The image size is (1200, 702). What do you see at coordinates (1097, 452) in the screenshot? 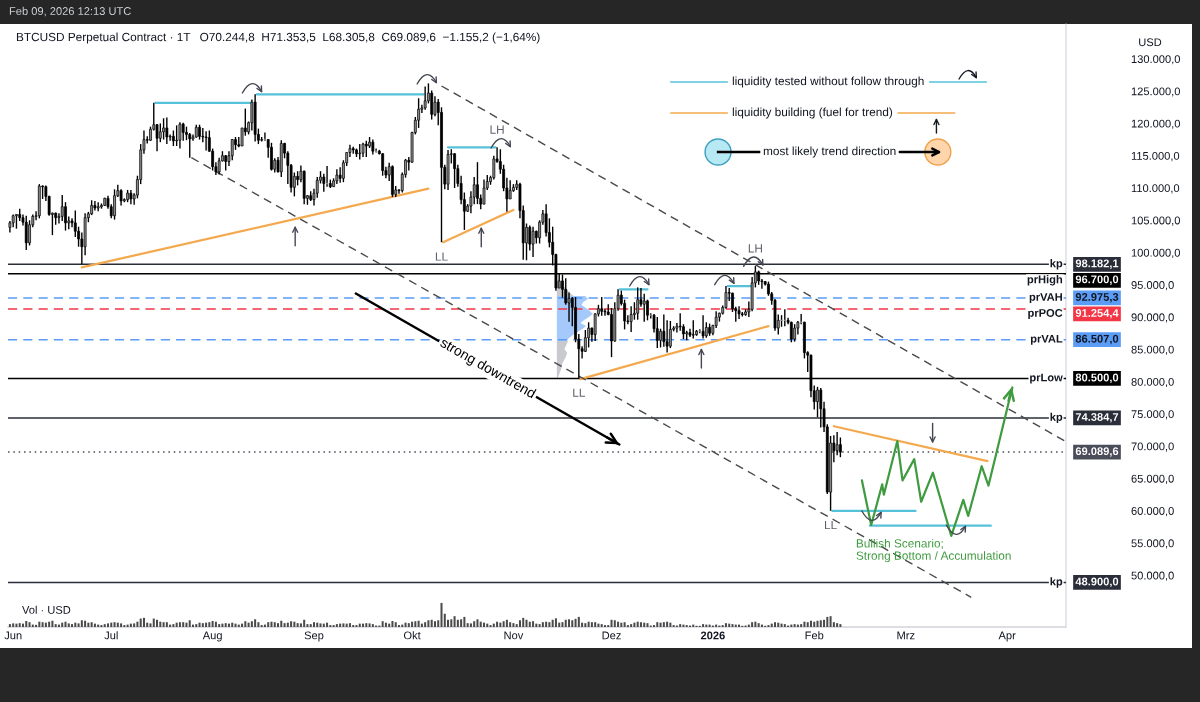
I see `ref-line-label: 69.089,6` at bounding box center [1097, 452].